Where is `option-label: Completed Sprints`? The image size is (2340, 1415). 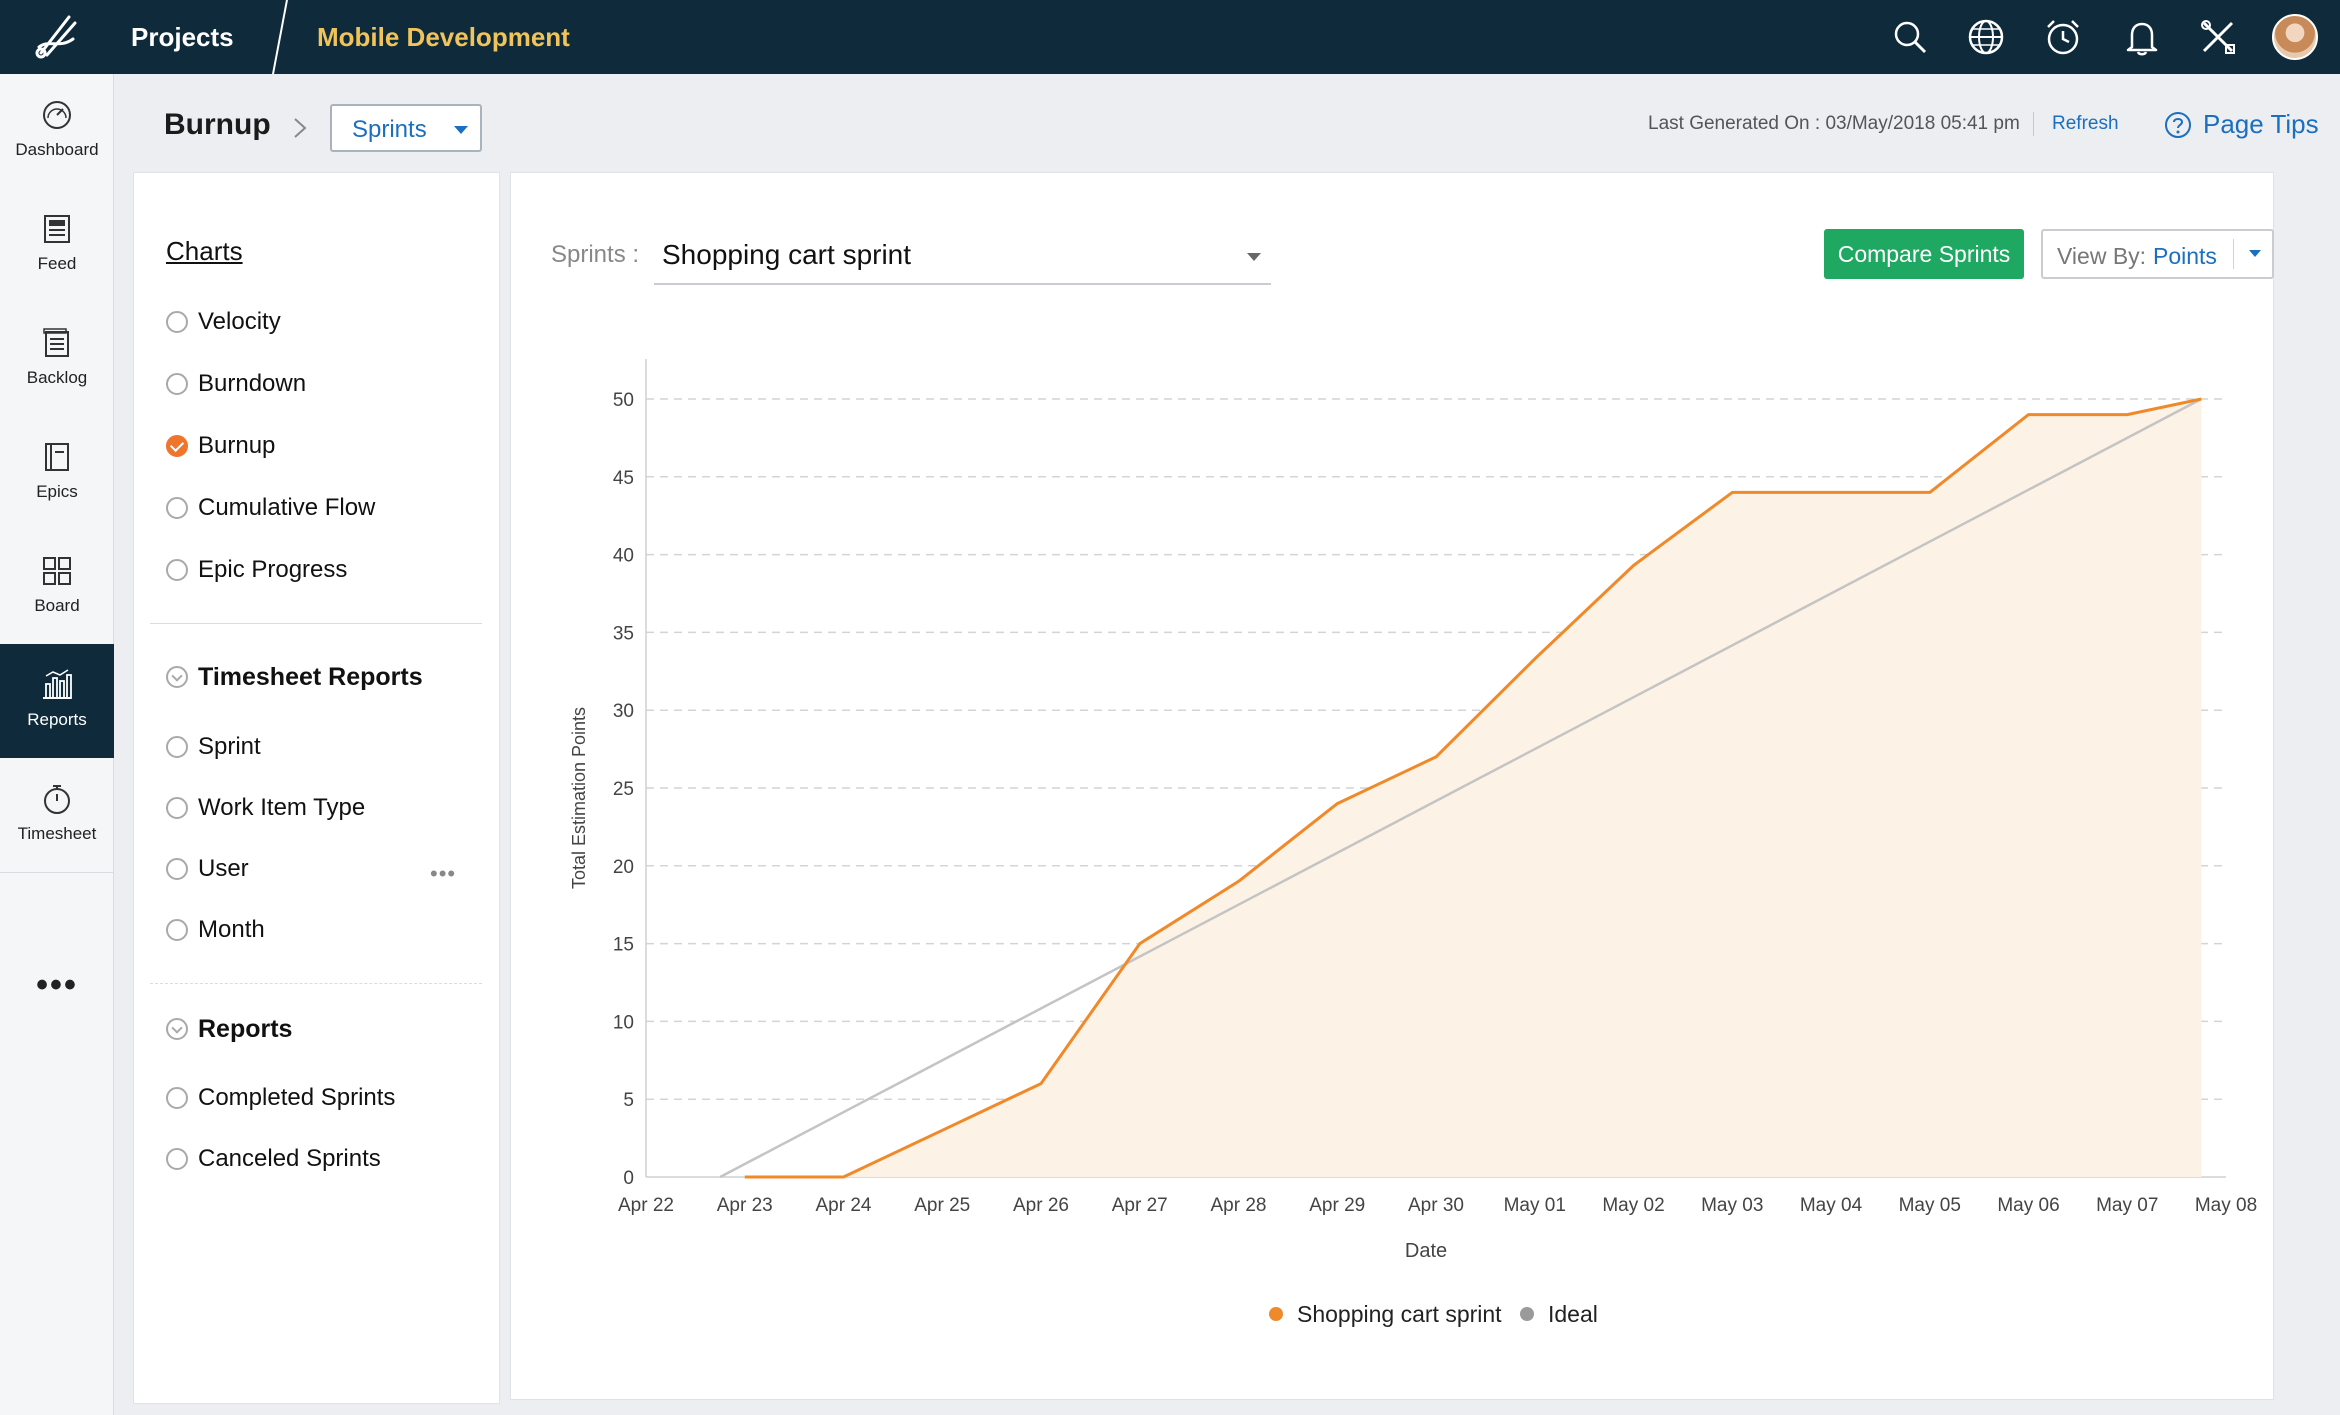
option-label: Completed Sprints is located at coordinates (297, 1097).